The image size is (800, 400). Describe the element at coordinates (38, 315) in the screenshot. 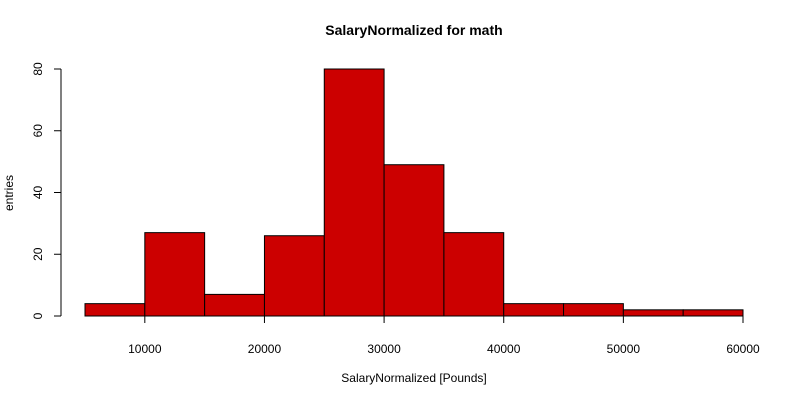

I see `y-tick-label: 0` at that location.